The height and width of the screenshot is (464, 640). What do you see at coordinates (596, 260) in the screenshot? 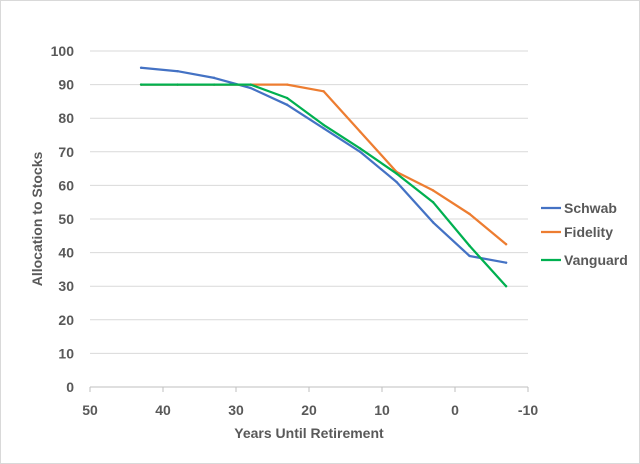
I see `legend-label-vanguard: Vanguard` at bounding box center [596, 260].